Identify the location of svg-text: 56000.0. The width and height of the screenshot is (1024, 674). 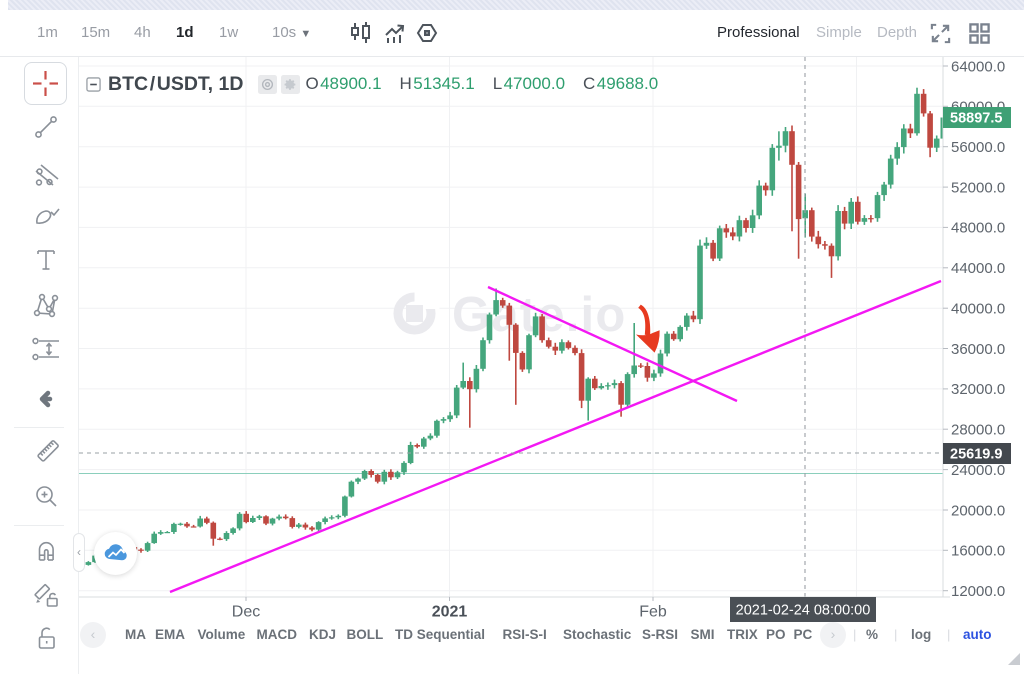
(978, 147).